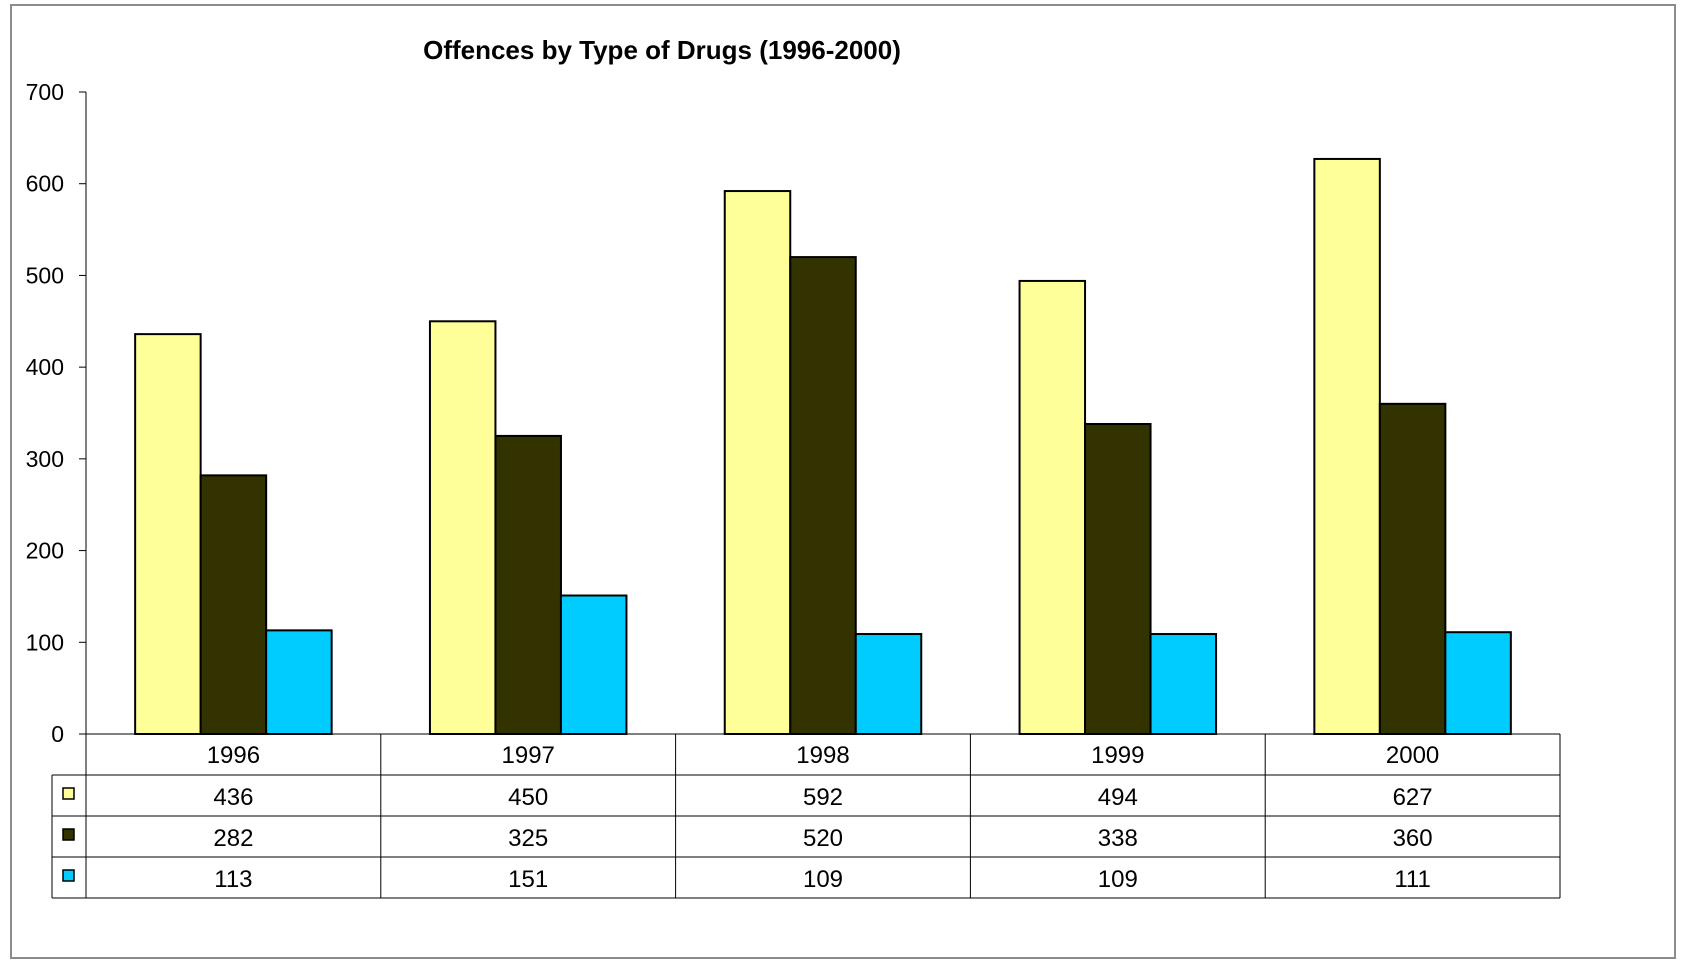  Describe the element at coordinates (45, 275) in the screenshot. I see `y-tick-label: 500` at that location.